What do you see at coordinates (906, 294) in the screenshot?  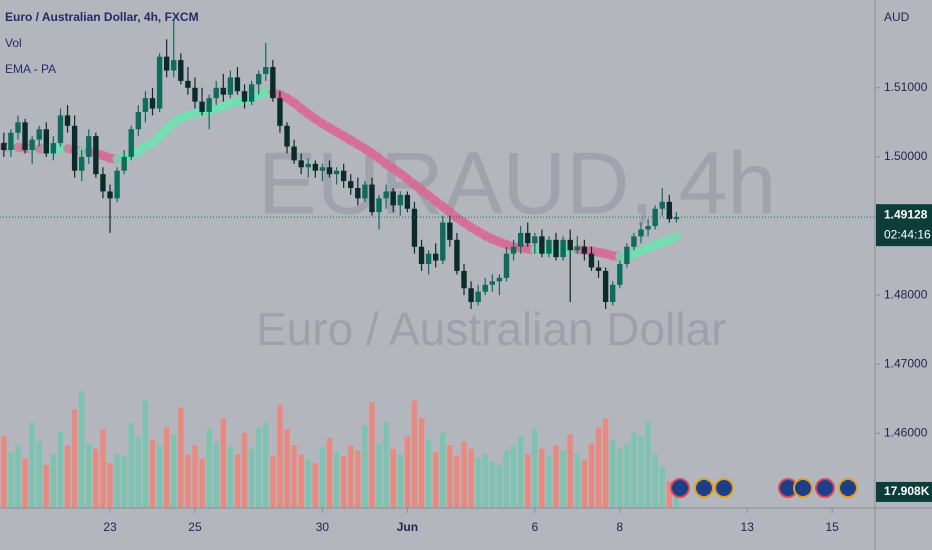 I see `y-tick-label: 1.48000` at bounding box center [906, 294].